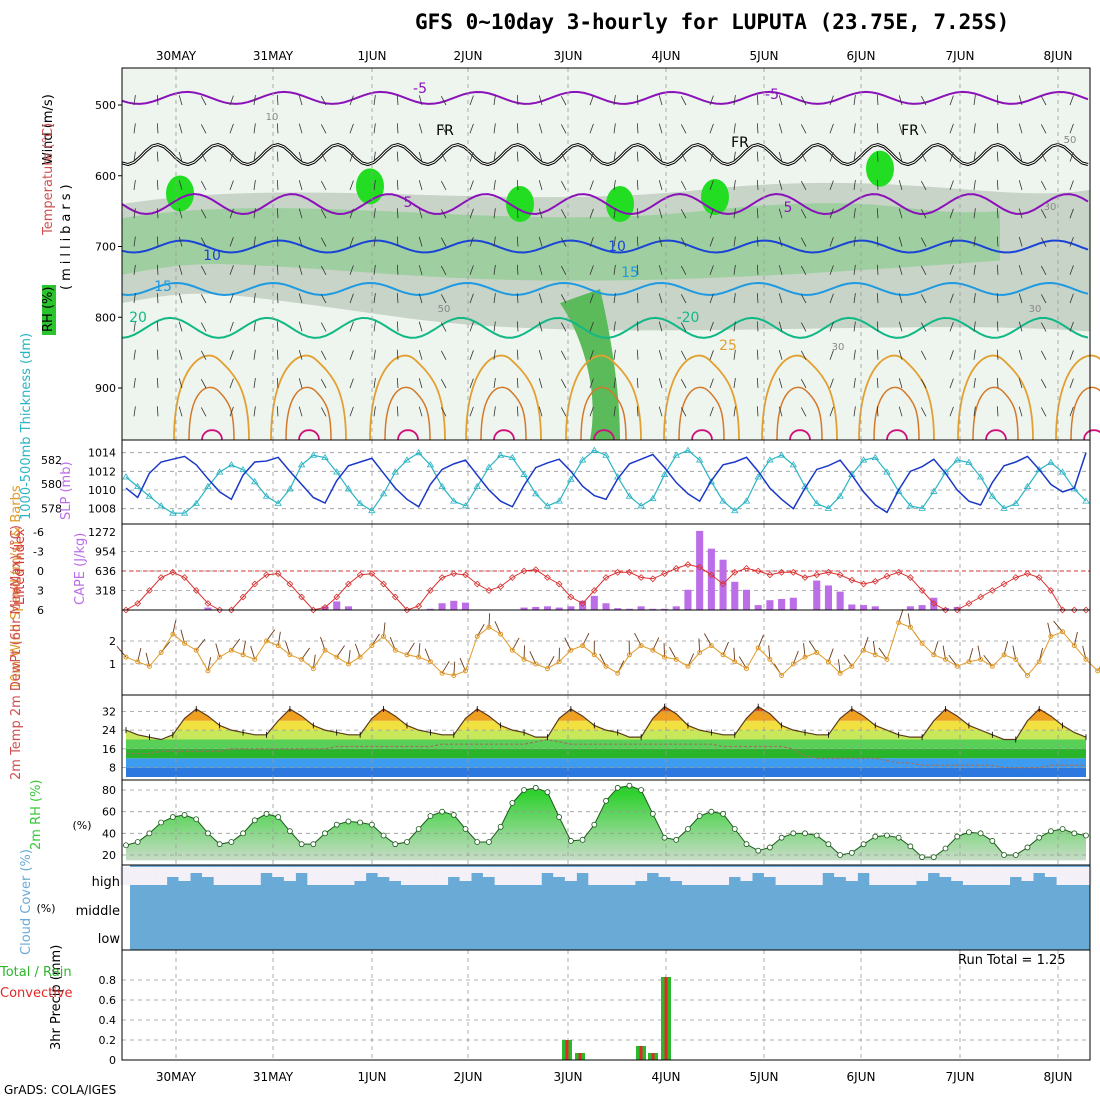  Describe the element at coordinates (653, 1056) in the screenshot. I see `precip-convective-bar` at that location.